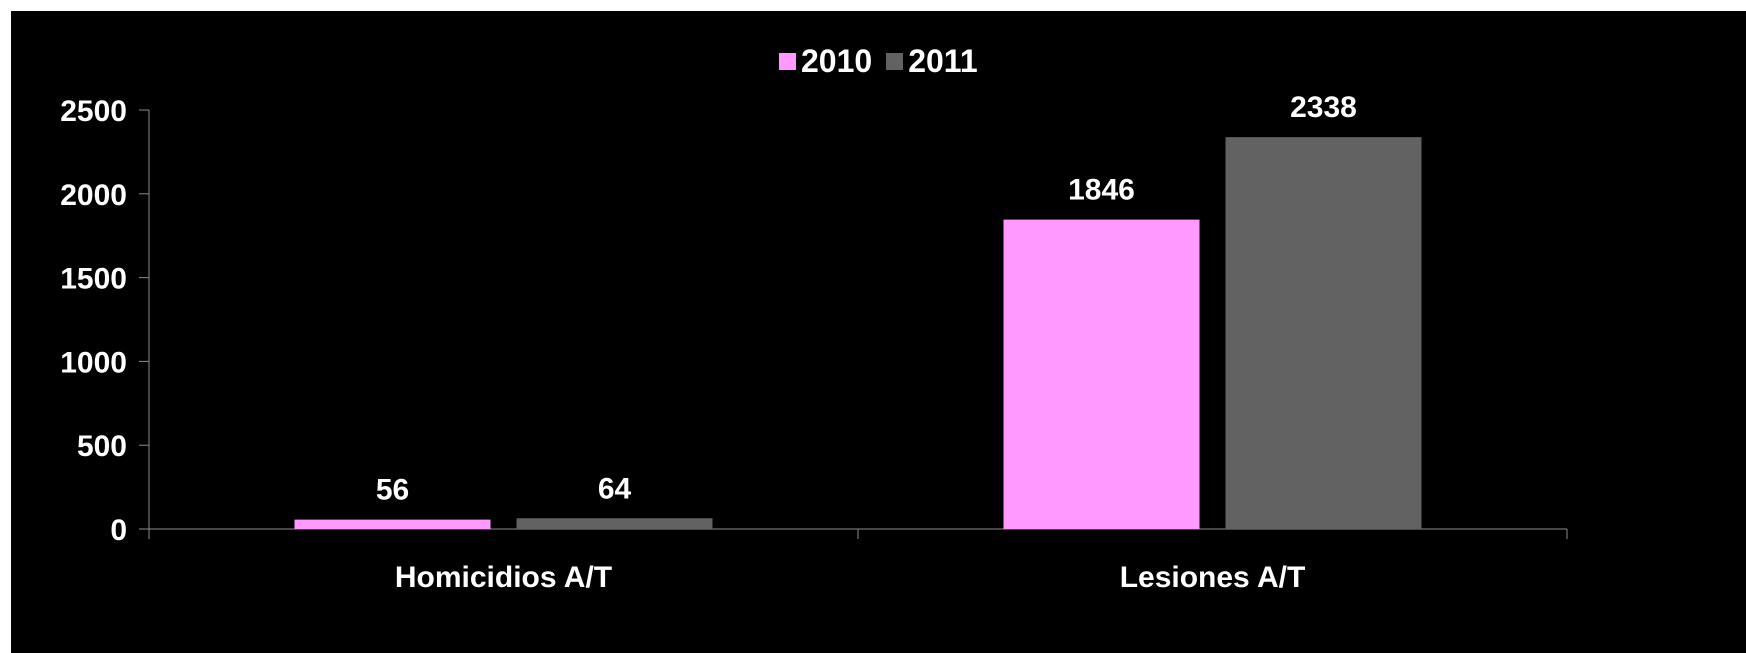  I want to click on legend-item-2010: 2010, so click(825, 61).